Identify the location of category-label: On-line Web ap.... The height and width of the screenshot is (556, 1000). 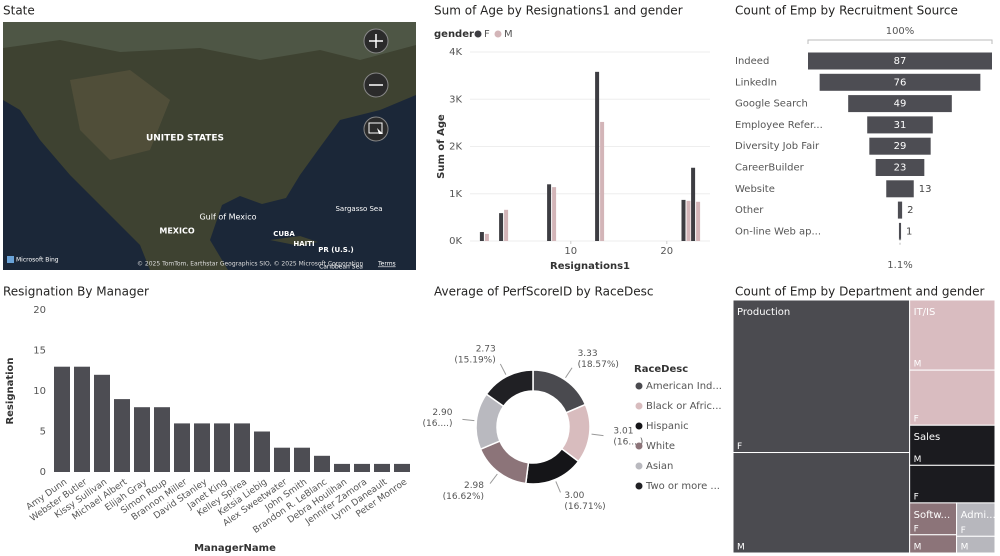
(778, 231).